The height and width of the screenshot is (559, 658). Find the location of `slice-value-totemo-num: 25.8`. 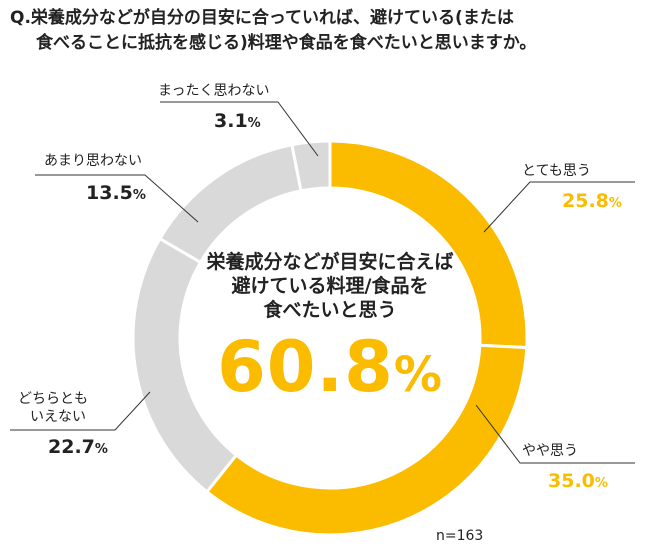

slice-value-totemo-num: 25.8 is located at coordinates (585, 201).